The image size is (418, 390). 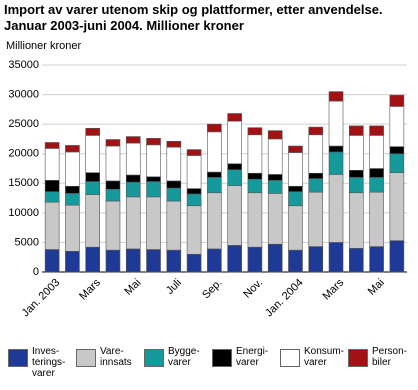 I want to click on y-tick-label: 25000, so click(x=23, y=124).